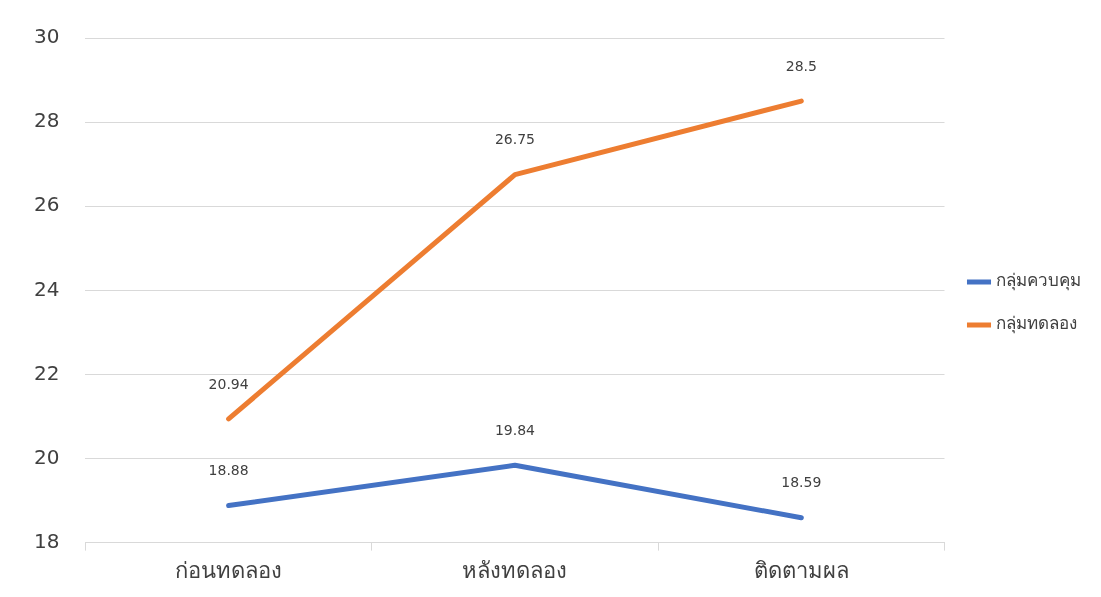 Image resolution: width=1101 pixels, height=597 pixels. What do you see at coordinates (228, 470) in the screenshot?
I see `data-label: 18.88` at bounding box center [228, 470].